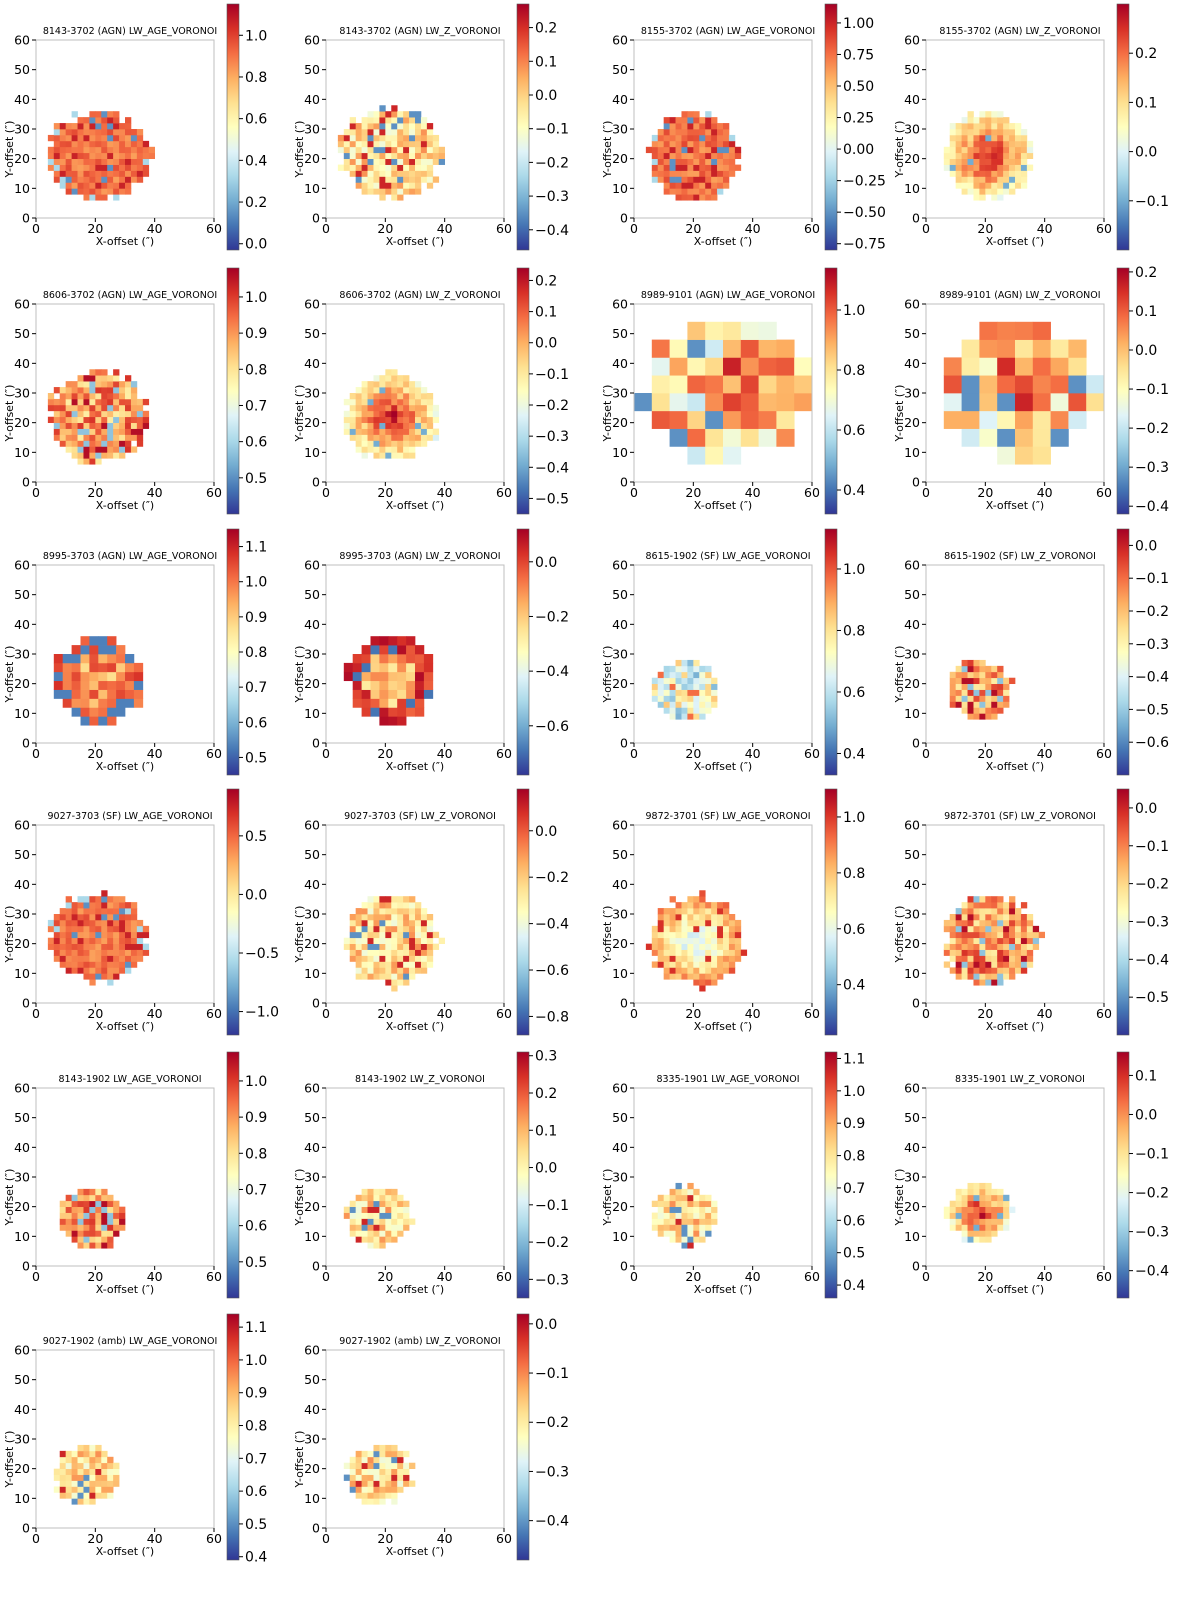  Describe the element at coordinates (394, 944) in the screenshot. I see `heatmap-cells` at that location.